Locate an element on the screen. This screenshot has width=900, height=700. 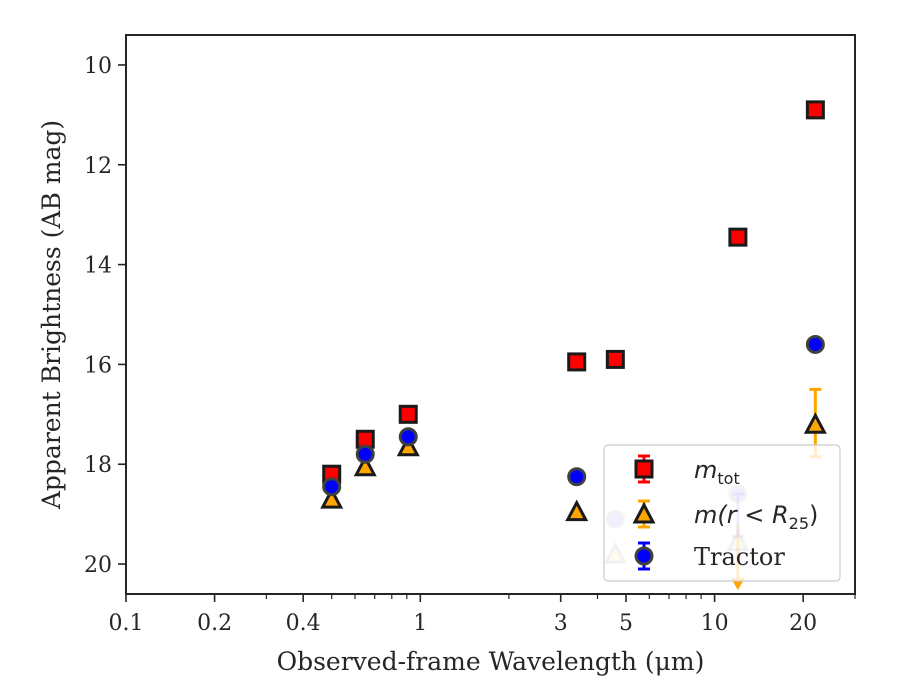
legend-label: Tractor is located at coordinates (739, 557).